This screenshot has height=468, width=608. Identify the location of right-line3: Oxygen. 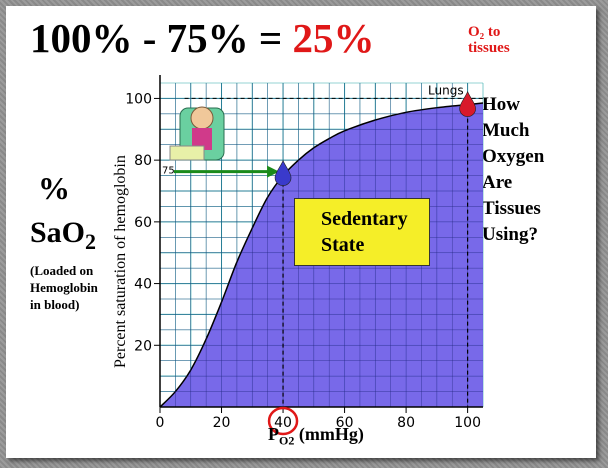
(513, 156).